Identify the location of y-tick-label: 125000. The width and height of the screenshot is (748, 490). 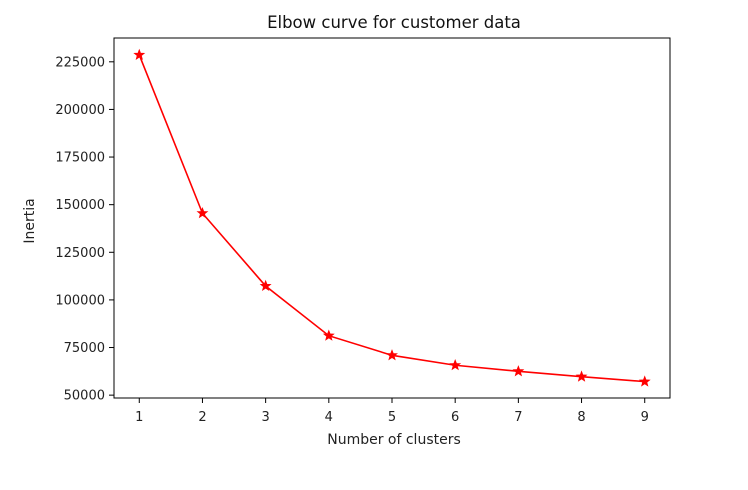
(80, 253).